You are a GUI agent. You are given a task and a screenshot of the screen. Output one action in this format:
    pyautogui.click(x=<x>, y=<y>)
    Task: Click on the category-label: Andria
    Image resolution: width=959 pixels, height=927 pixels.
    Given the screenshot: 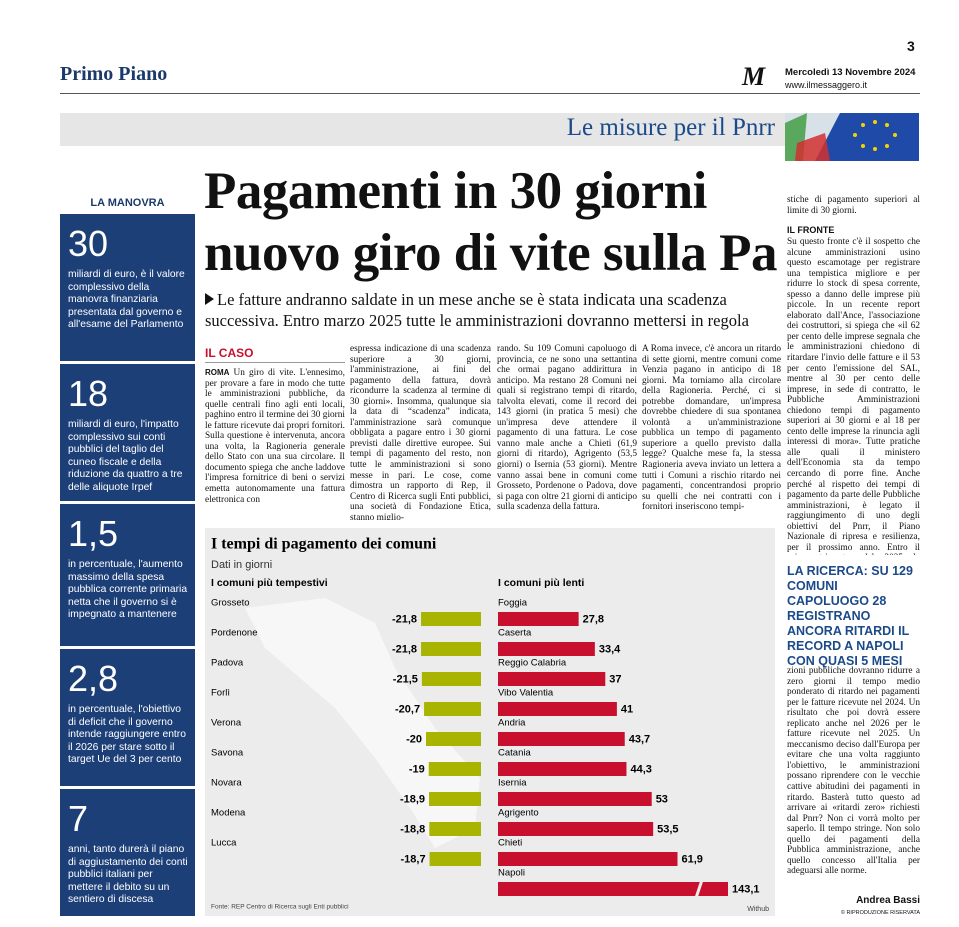 What is the action you would take?
    pyautogui.click(x=512, y=723)
    